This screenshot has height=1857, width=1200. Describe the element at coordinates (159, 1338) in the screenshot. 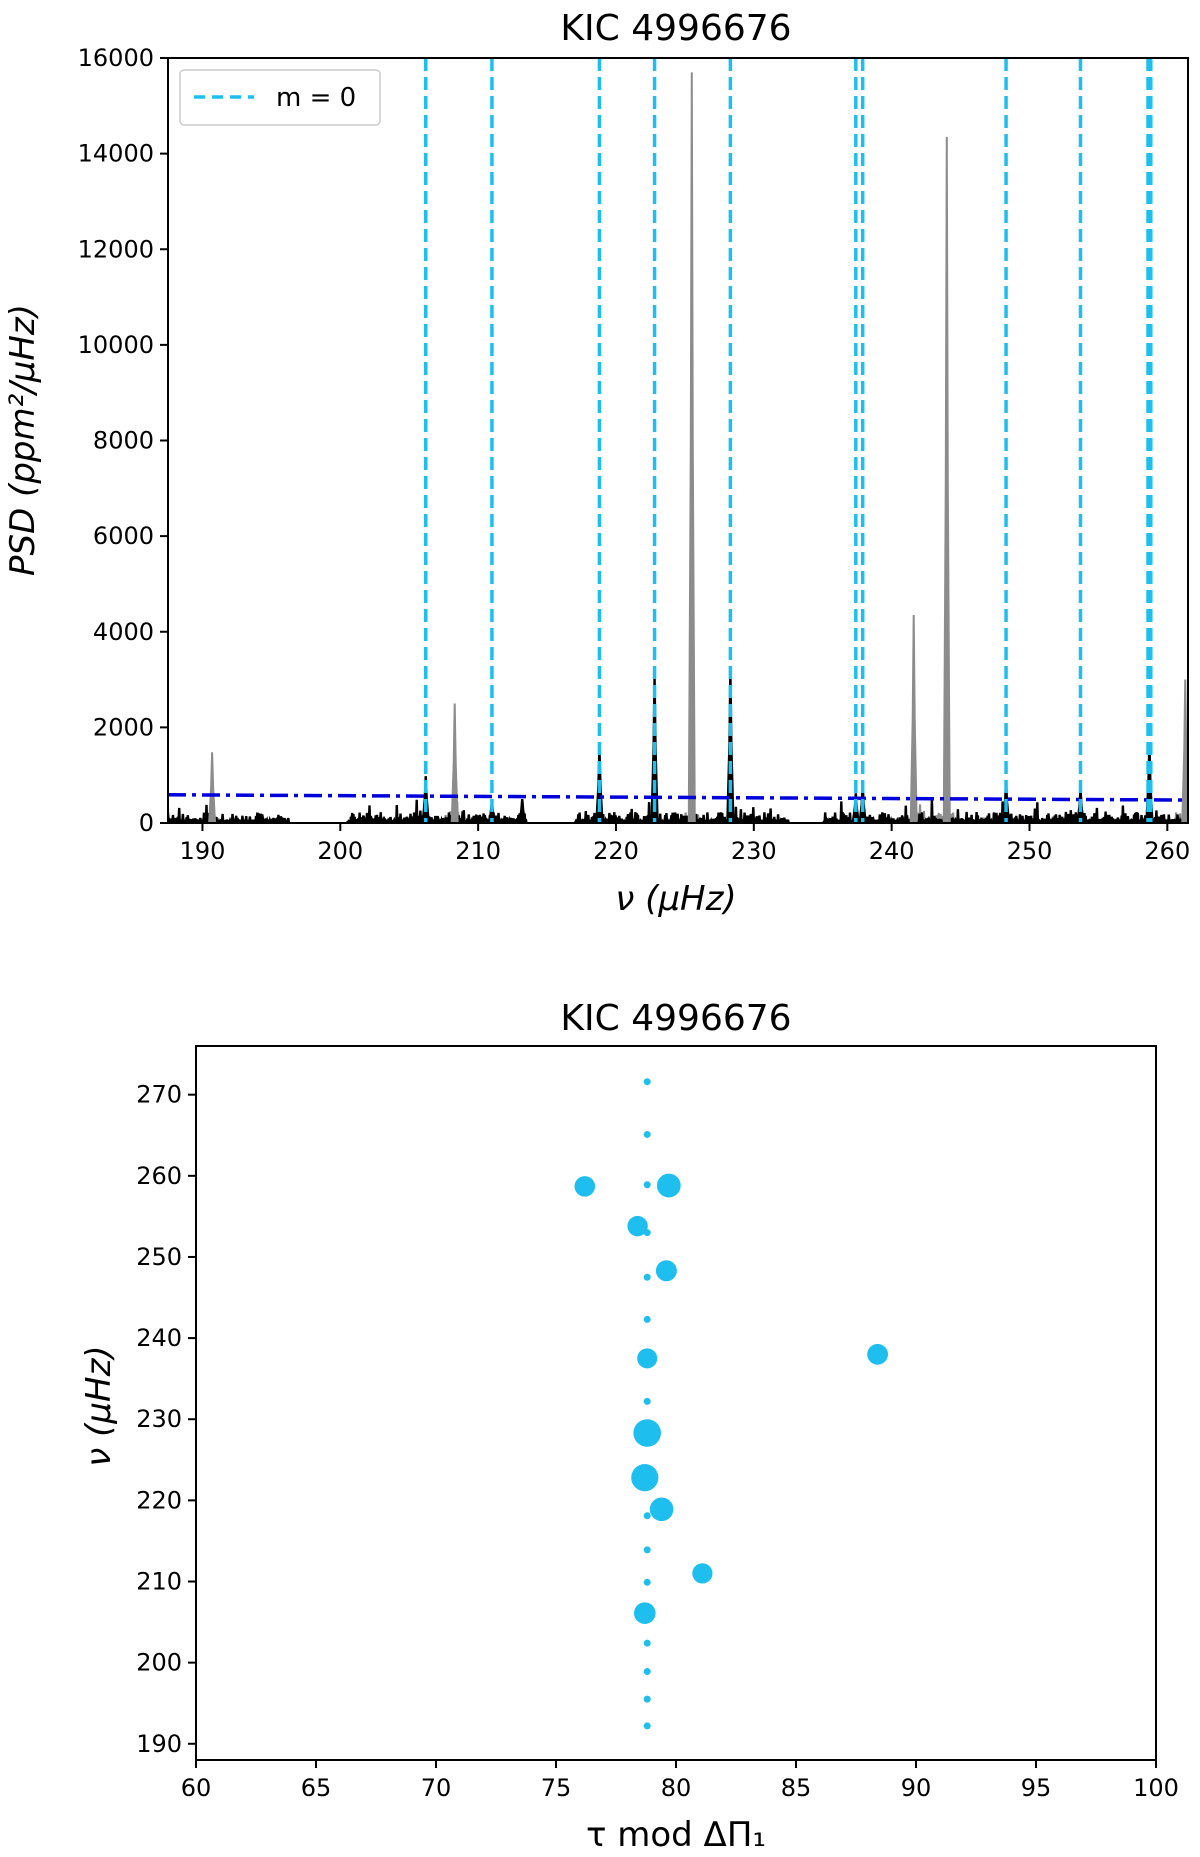

I see `echelle-y-tick-label: 240` at that location.